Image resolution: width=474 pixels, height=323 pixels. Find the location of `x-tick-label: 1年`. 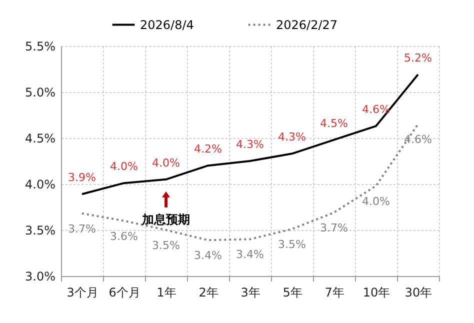

x-tick-label: 1年 is located at coordinates (166, 293).